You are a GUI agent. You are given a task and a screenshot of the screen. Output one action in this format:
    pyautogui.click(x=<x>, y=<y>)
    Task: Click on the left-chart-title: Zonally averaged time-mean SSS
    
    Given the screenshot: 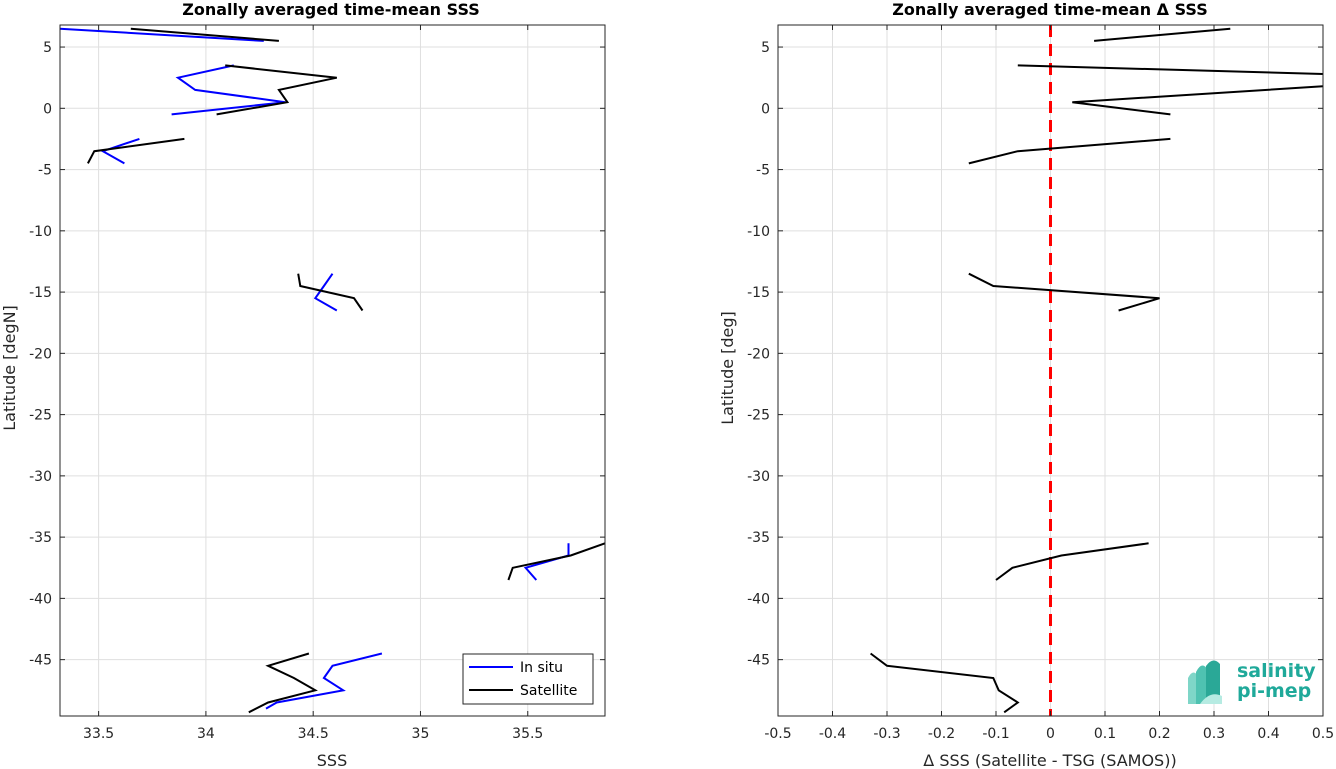 What is the action you would take?
    pyautogui.click(x=331, y=9)
    